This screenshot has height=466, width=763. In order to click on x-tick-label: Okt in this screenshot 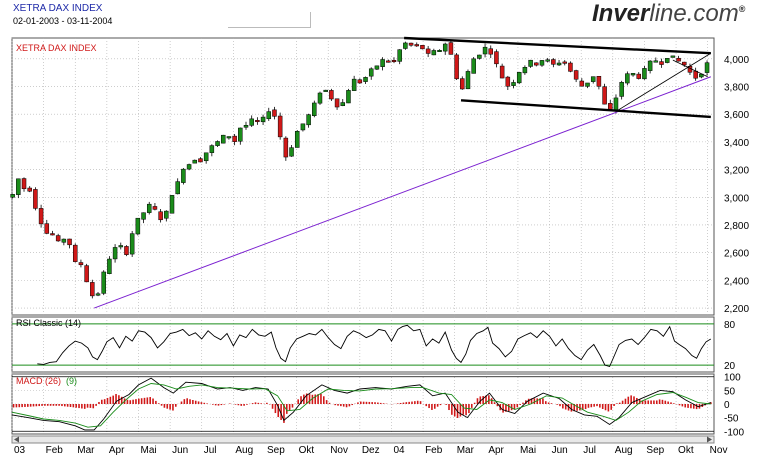, I will do `click(307, 450)`.